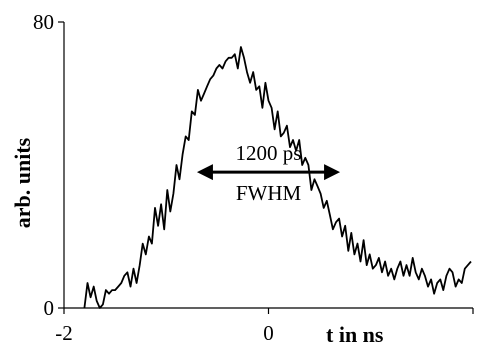 The width and height of the screenshot is (482, 357). Describe the element at coordinates (22, 182) in the screenshot. I see `y-axis-label: arb. units` at that location.